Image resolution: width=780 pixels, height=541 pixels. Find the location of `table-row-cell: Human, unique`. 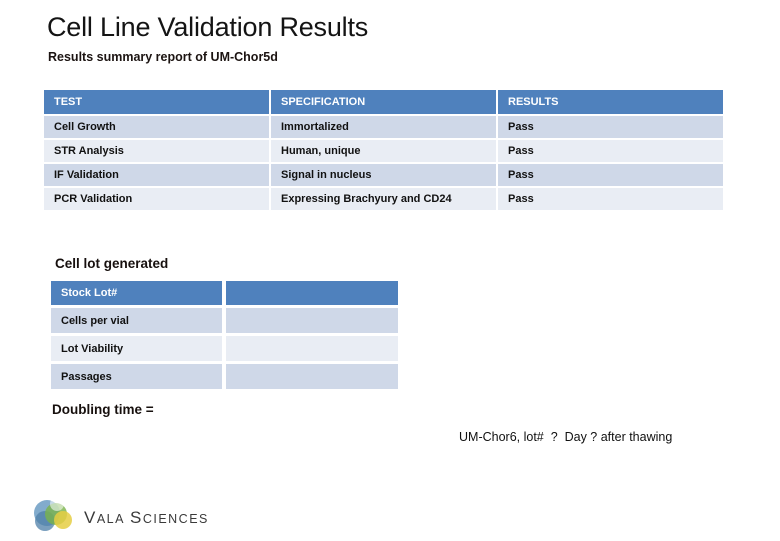

table-row-cell: Human, unique is located at coordinates (383, 151).